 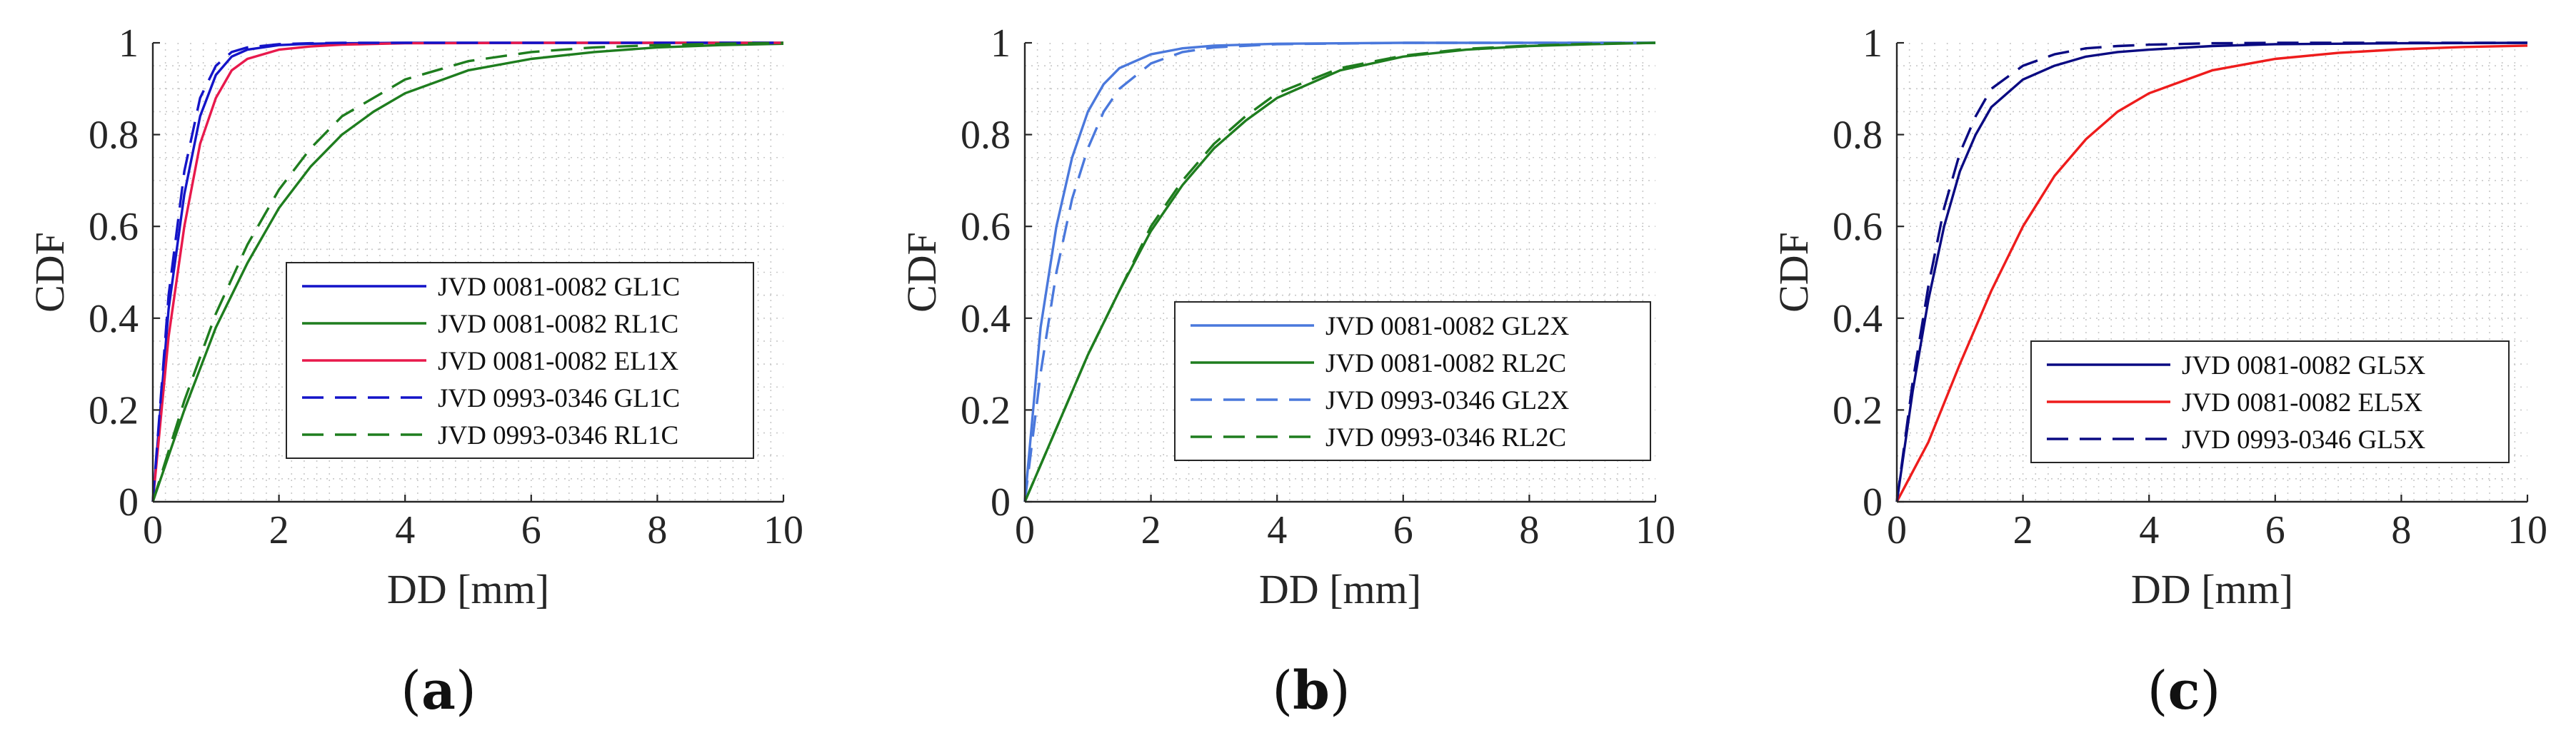 What do you see at coordinates (559, 398) in the screenshot?
I see `legend-entry: JVD 0993-0346 GL1C` at bounding box center [559, 398].